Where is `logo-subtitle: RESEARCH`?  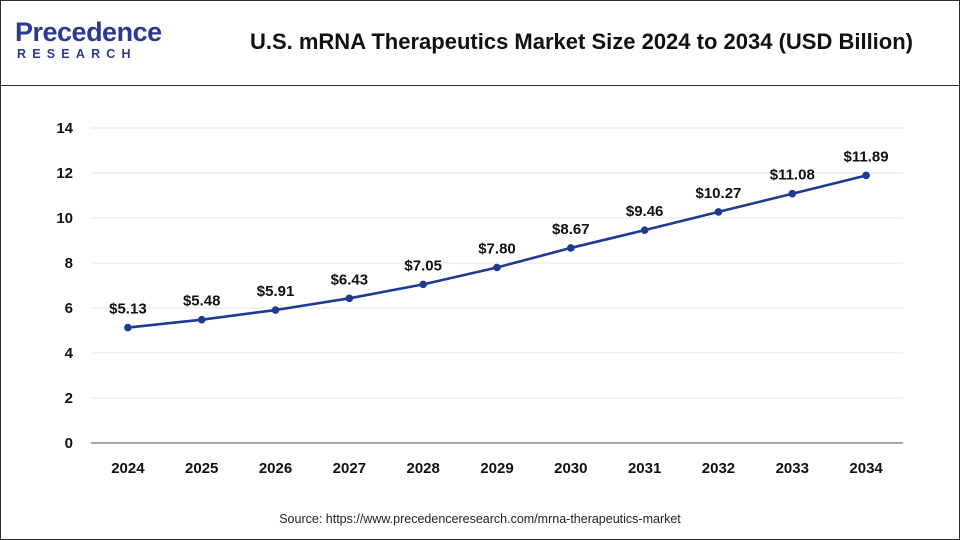
logo-subtitle: RESEARCH is located at coordinates (77, 54).